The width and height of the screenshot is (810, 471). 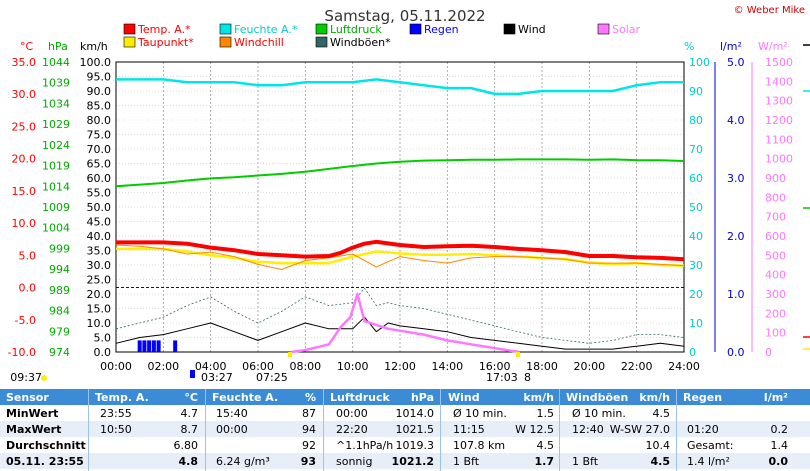 What do you see at coordinates (58, 46) in the screenshot?
I see `unit-press: hPa` at bounding box center [58, 46].